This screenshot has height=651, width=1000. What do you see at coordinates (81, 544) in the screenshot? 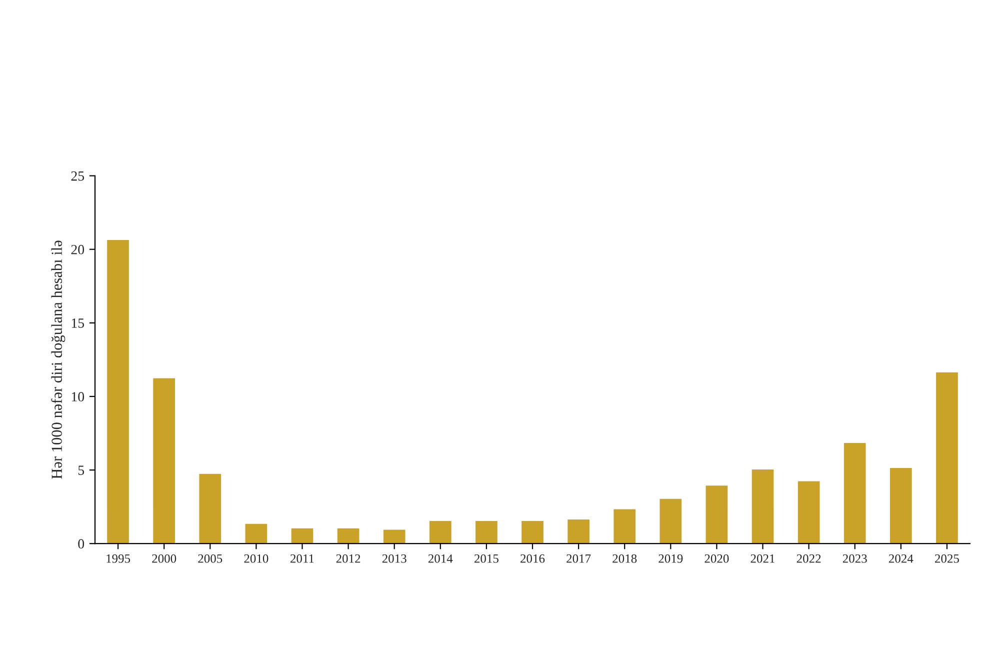
I see `y-tick-label: 0` at bounding box center [81, 544].